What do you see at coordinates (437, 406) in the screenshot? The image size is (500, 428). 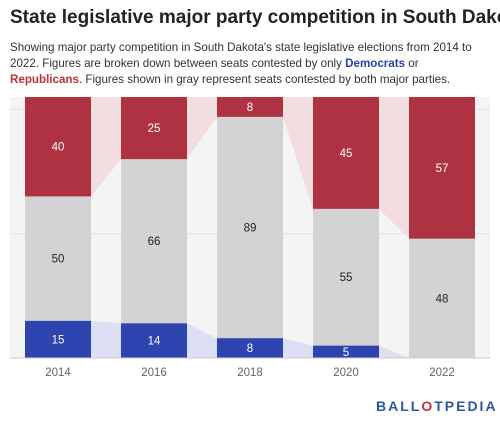 I see `ballotpedia-logo: BALLOTPEDIA` at bounding box center [437, 406].